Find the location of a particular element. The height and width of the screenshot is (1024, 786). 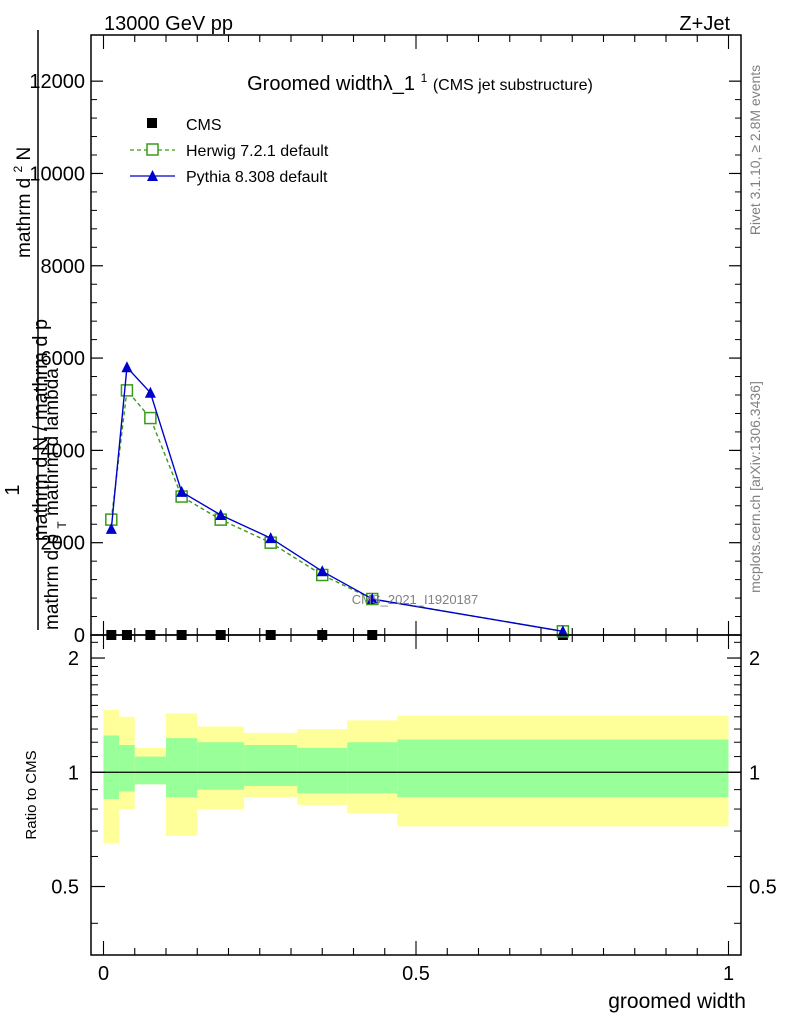

analysis-watermark: CMS_2021_I1920187 is located at coordinates (415, 599).